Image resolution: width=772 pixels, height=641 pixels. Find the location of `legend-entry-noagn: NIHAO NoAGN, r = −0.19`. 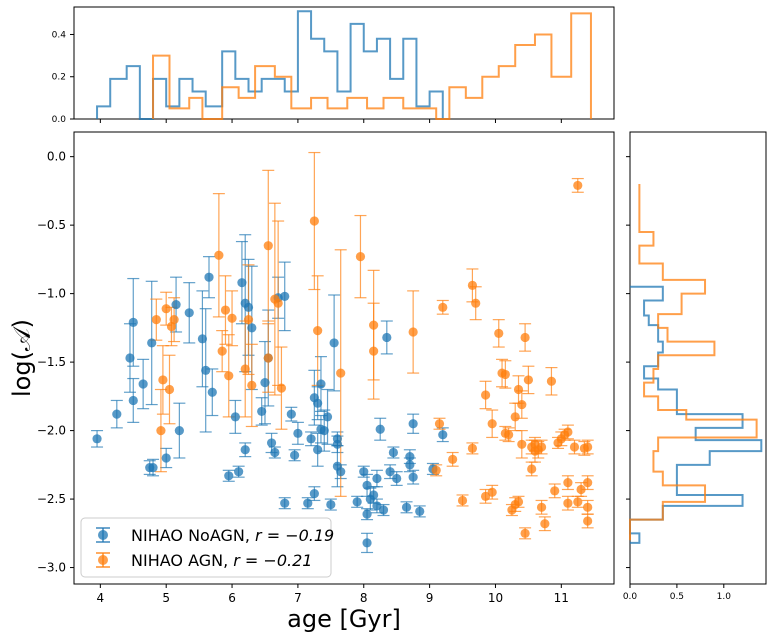

legend-entry-noagn: NIHAO NoAGN, r = −0.19 is located at coordinates (215, 535).